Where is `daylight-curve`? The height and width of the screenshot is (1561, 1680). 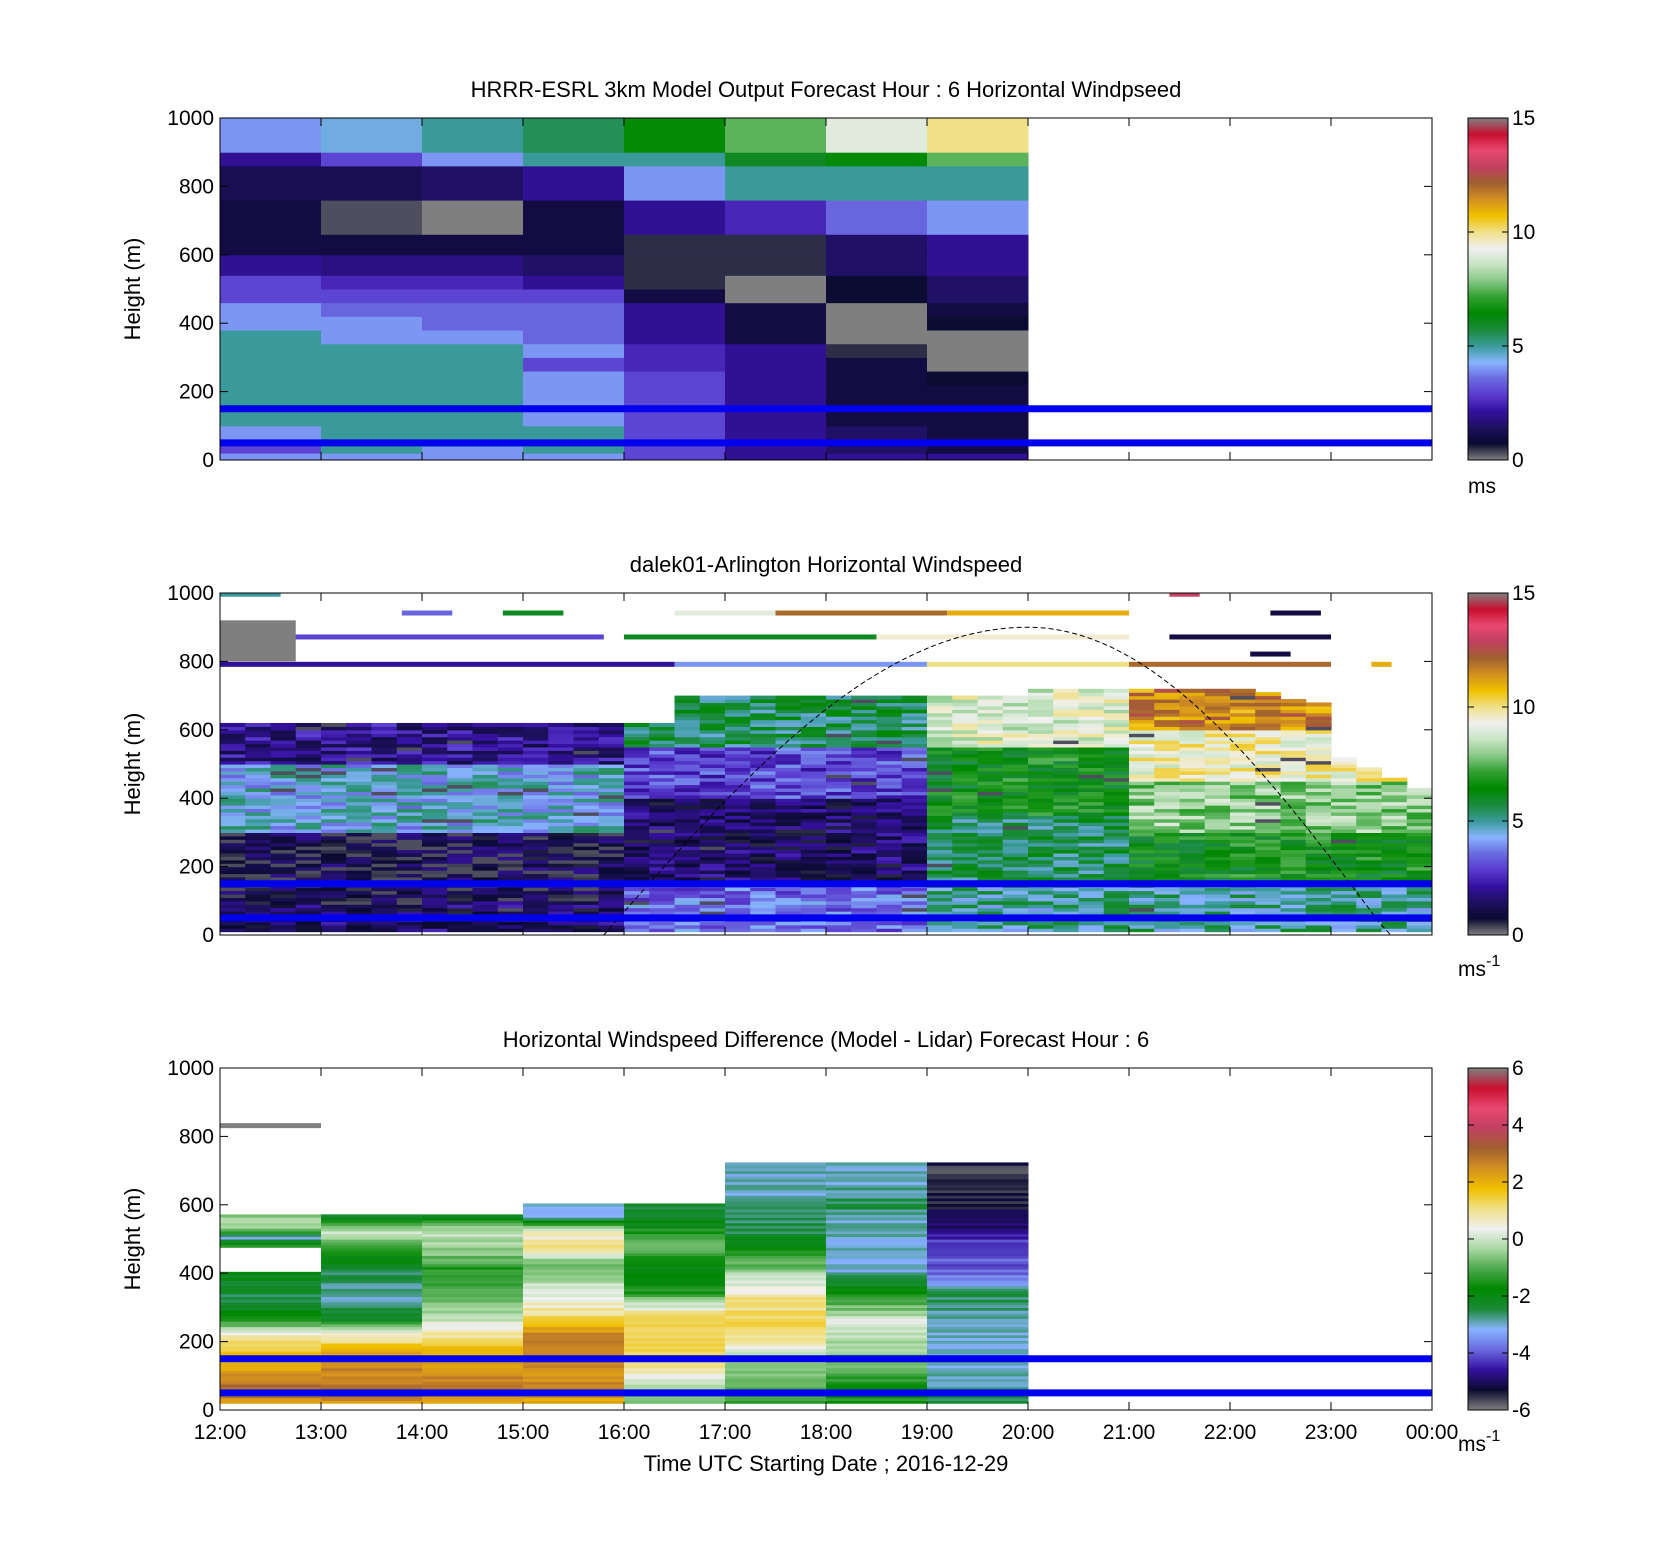
daylight-curve is located at coordinates (1017, 781).